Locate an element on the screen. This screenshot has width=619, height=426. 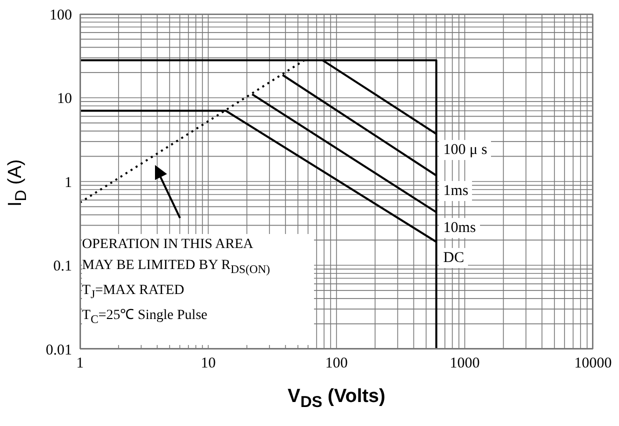
series-label: 10ms is located at coordinates (459, 228).